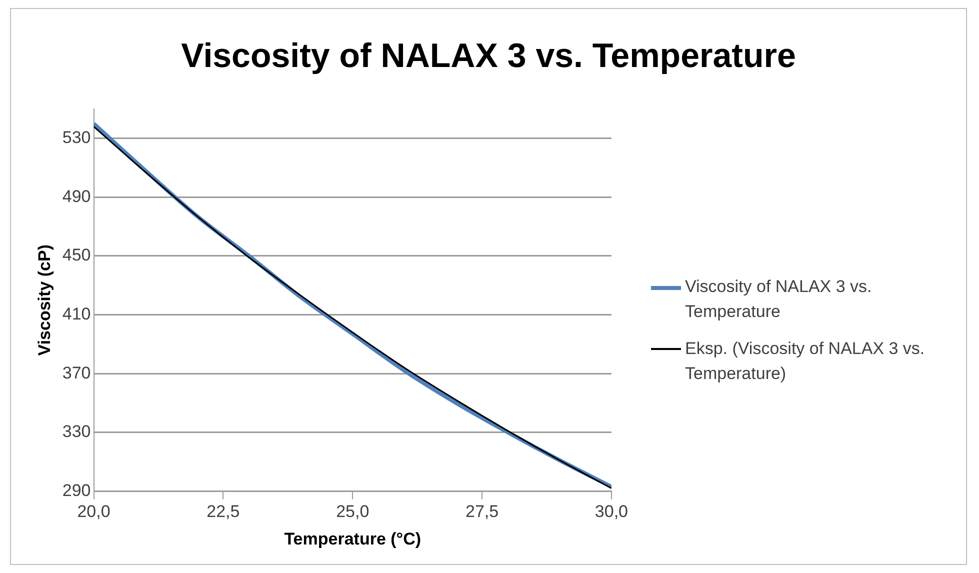 Image resolution: width=979 pixels, height=573 pixels. Describe the element at coordinates (76, 196) in the screenshot. I see `y-tick-label: 490` at that location.